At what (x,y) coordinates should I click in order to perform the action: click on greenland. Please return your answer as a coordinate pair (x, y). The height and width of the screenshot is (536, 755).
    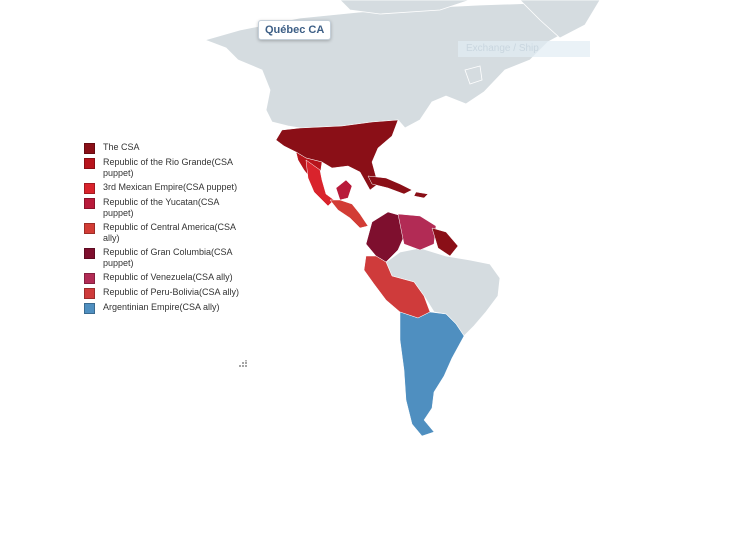
    Looking at the image, I should click on (560, 19).